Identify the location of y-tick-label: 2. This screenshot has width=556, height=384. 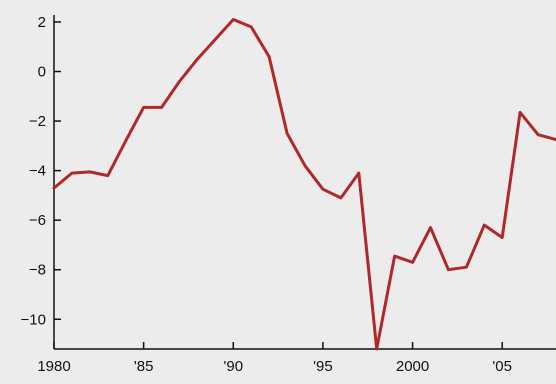
(42, 22).